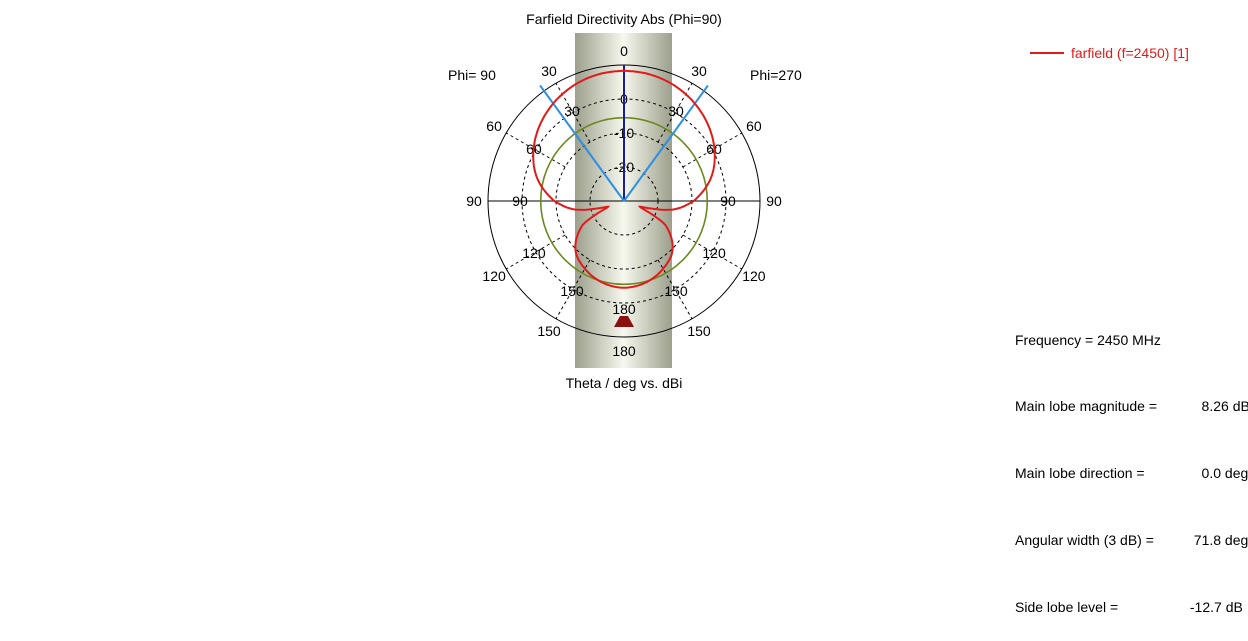 The width and height of the screenshot is (1248, 641). I want to click on direction-marker, so click(624, 321).